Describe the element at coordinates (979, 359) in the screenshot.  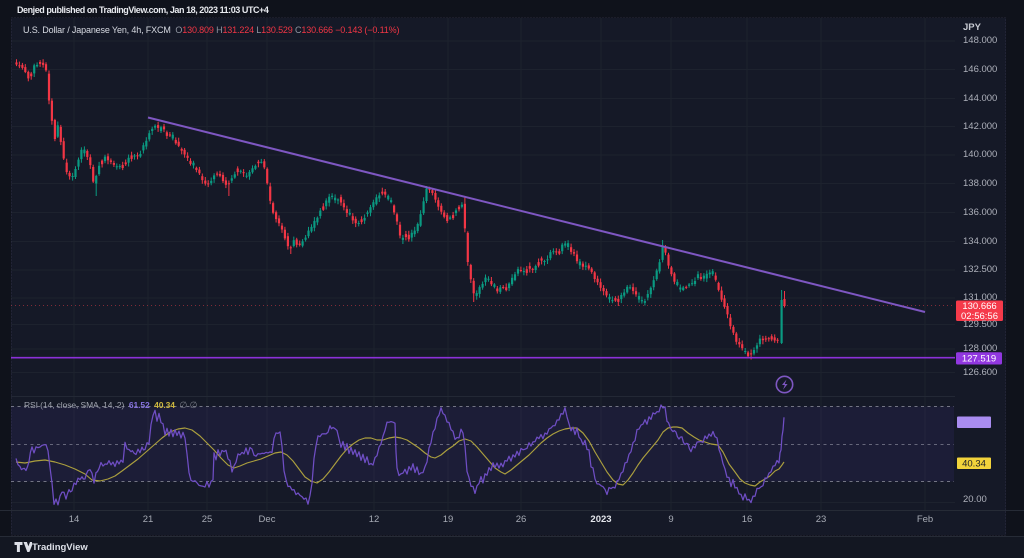
I see `svg-text: 127.519` at that location.